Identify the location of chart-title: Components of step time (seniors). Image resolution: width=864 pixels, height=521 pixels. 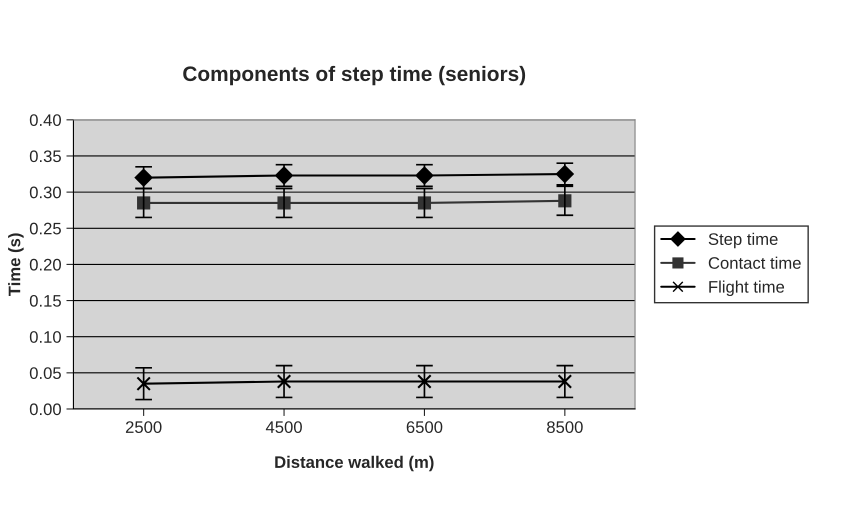
(354, 76).